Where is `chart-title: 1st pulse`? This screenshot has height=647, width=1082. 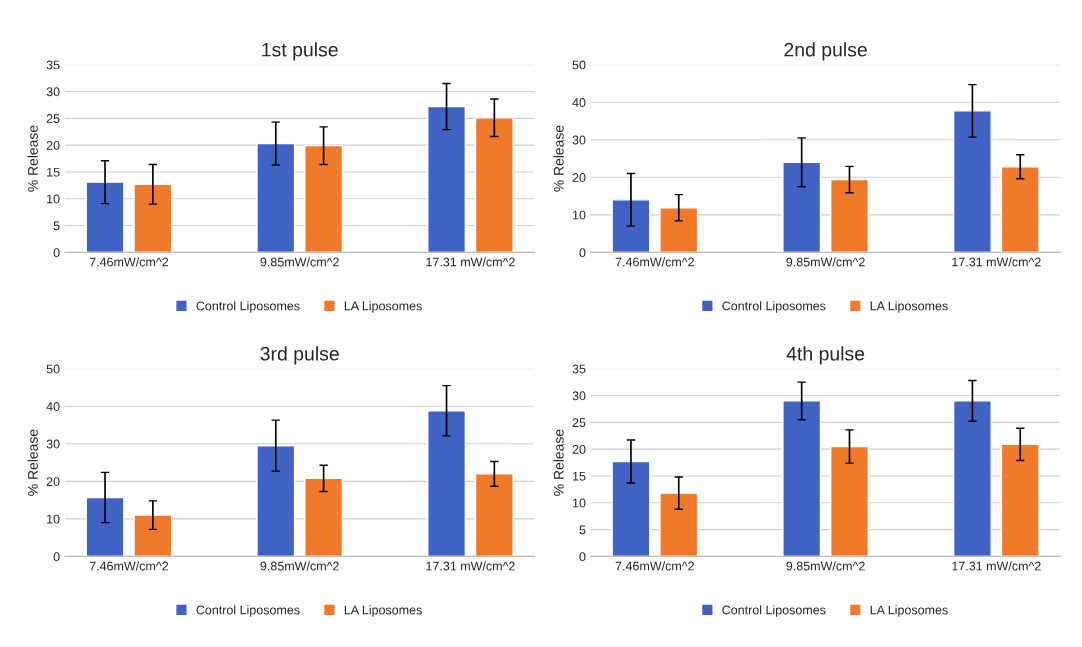 chart-title: 1st pulse is located at coordinates (300, 51).